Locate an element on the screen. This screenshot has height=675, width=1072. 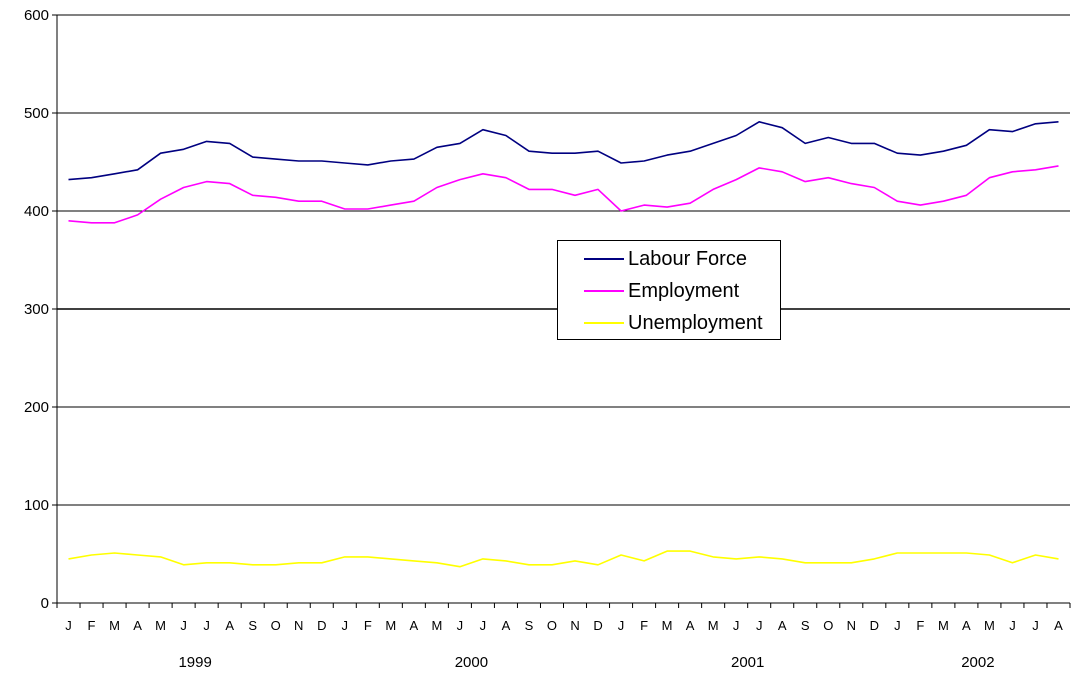
legend-label-labour-force: Labour Force is located at coordinates (687, 258).